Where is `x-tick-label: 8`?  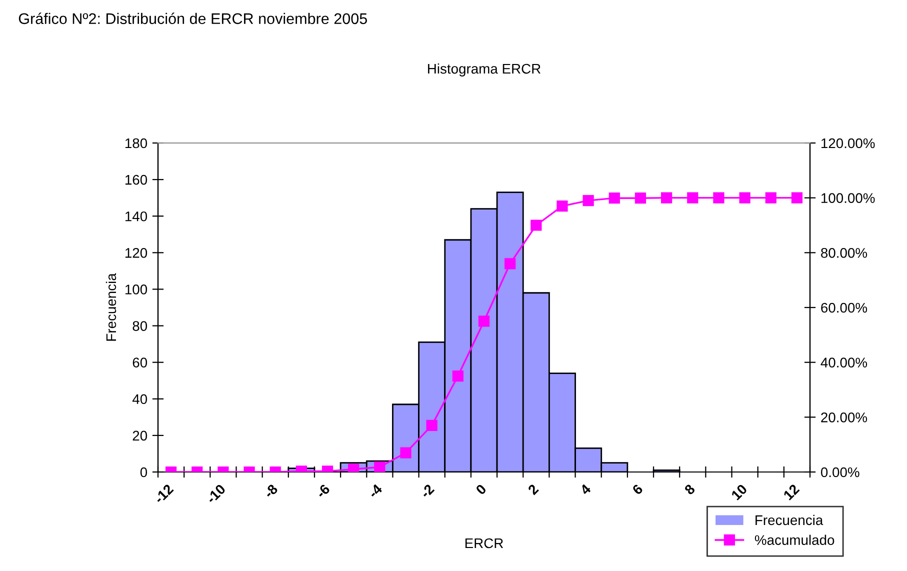
x-tick-label: 8 is located at coordinates (690, 490).